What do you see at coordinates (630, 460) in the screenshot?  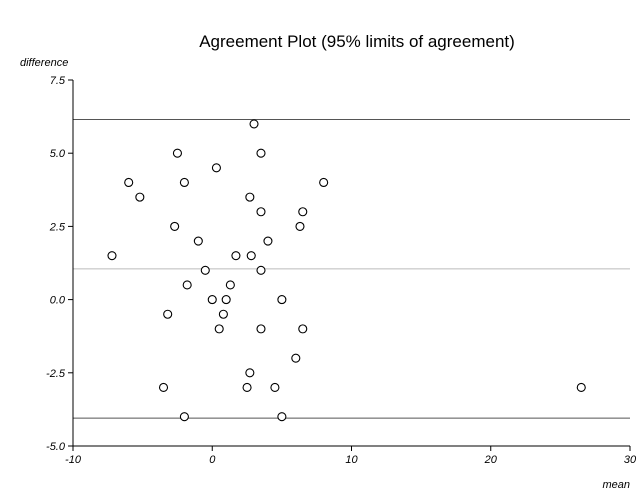 I see `x-tick-label: 30` at bounding box center [630, 460].